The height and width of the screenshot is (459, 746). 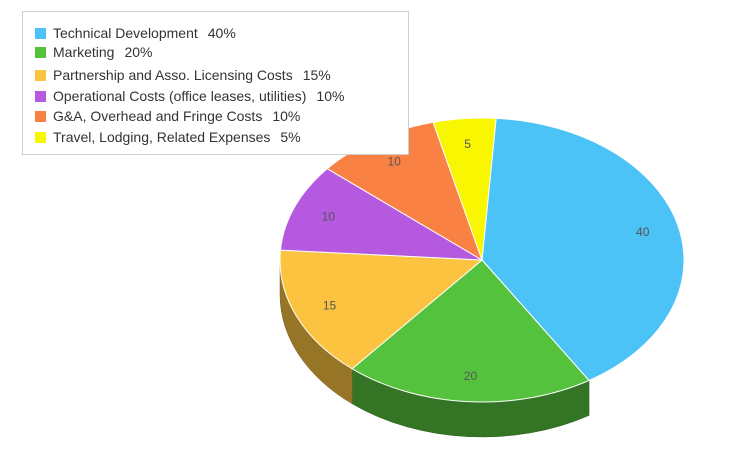 I want to click on legend-item: Technical Development 40%, so click(x=135, y=33).